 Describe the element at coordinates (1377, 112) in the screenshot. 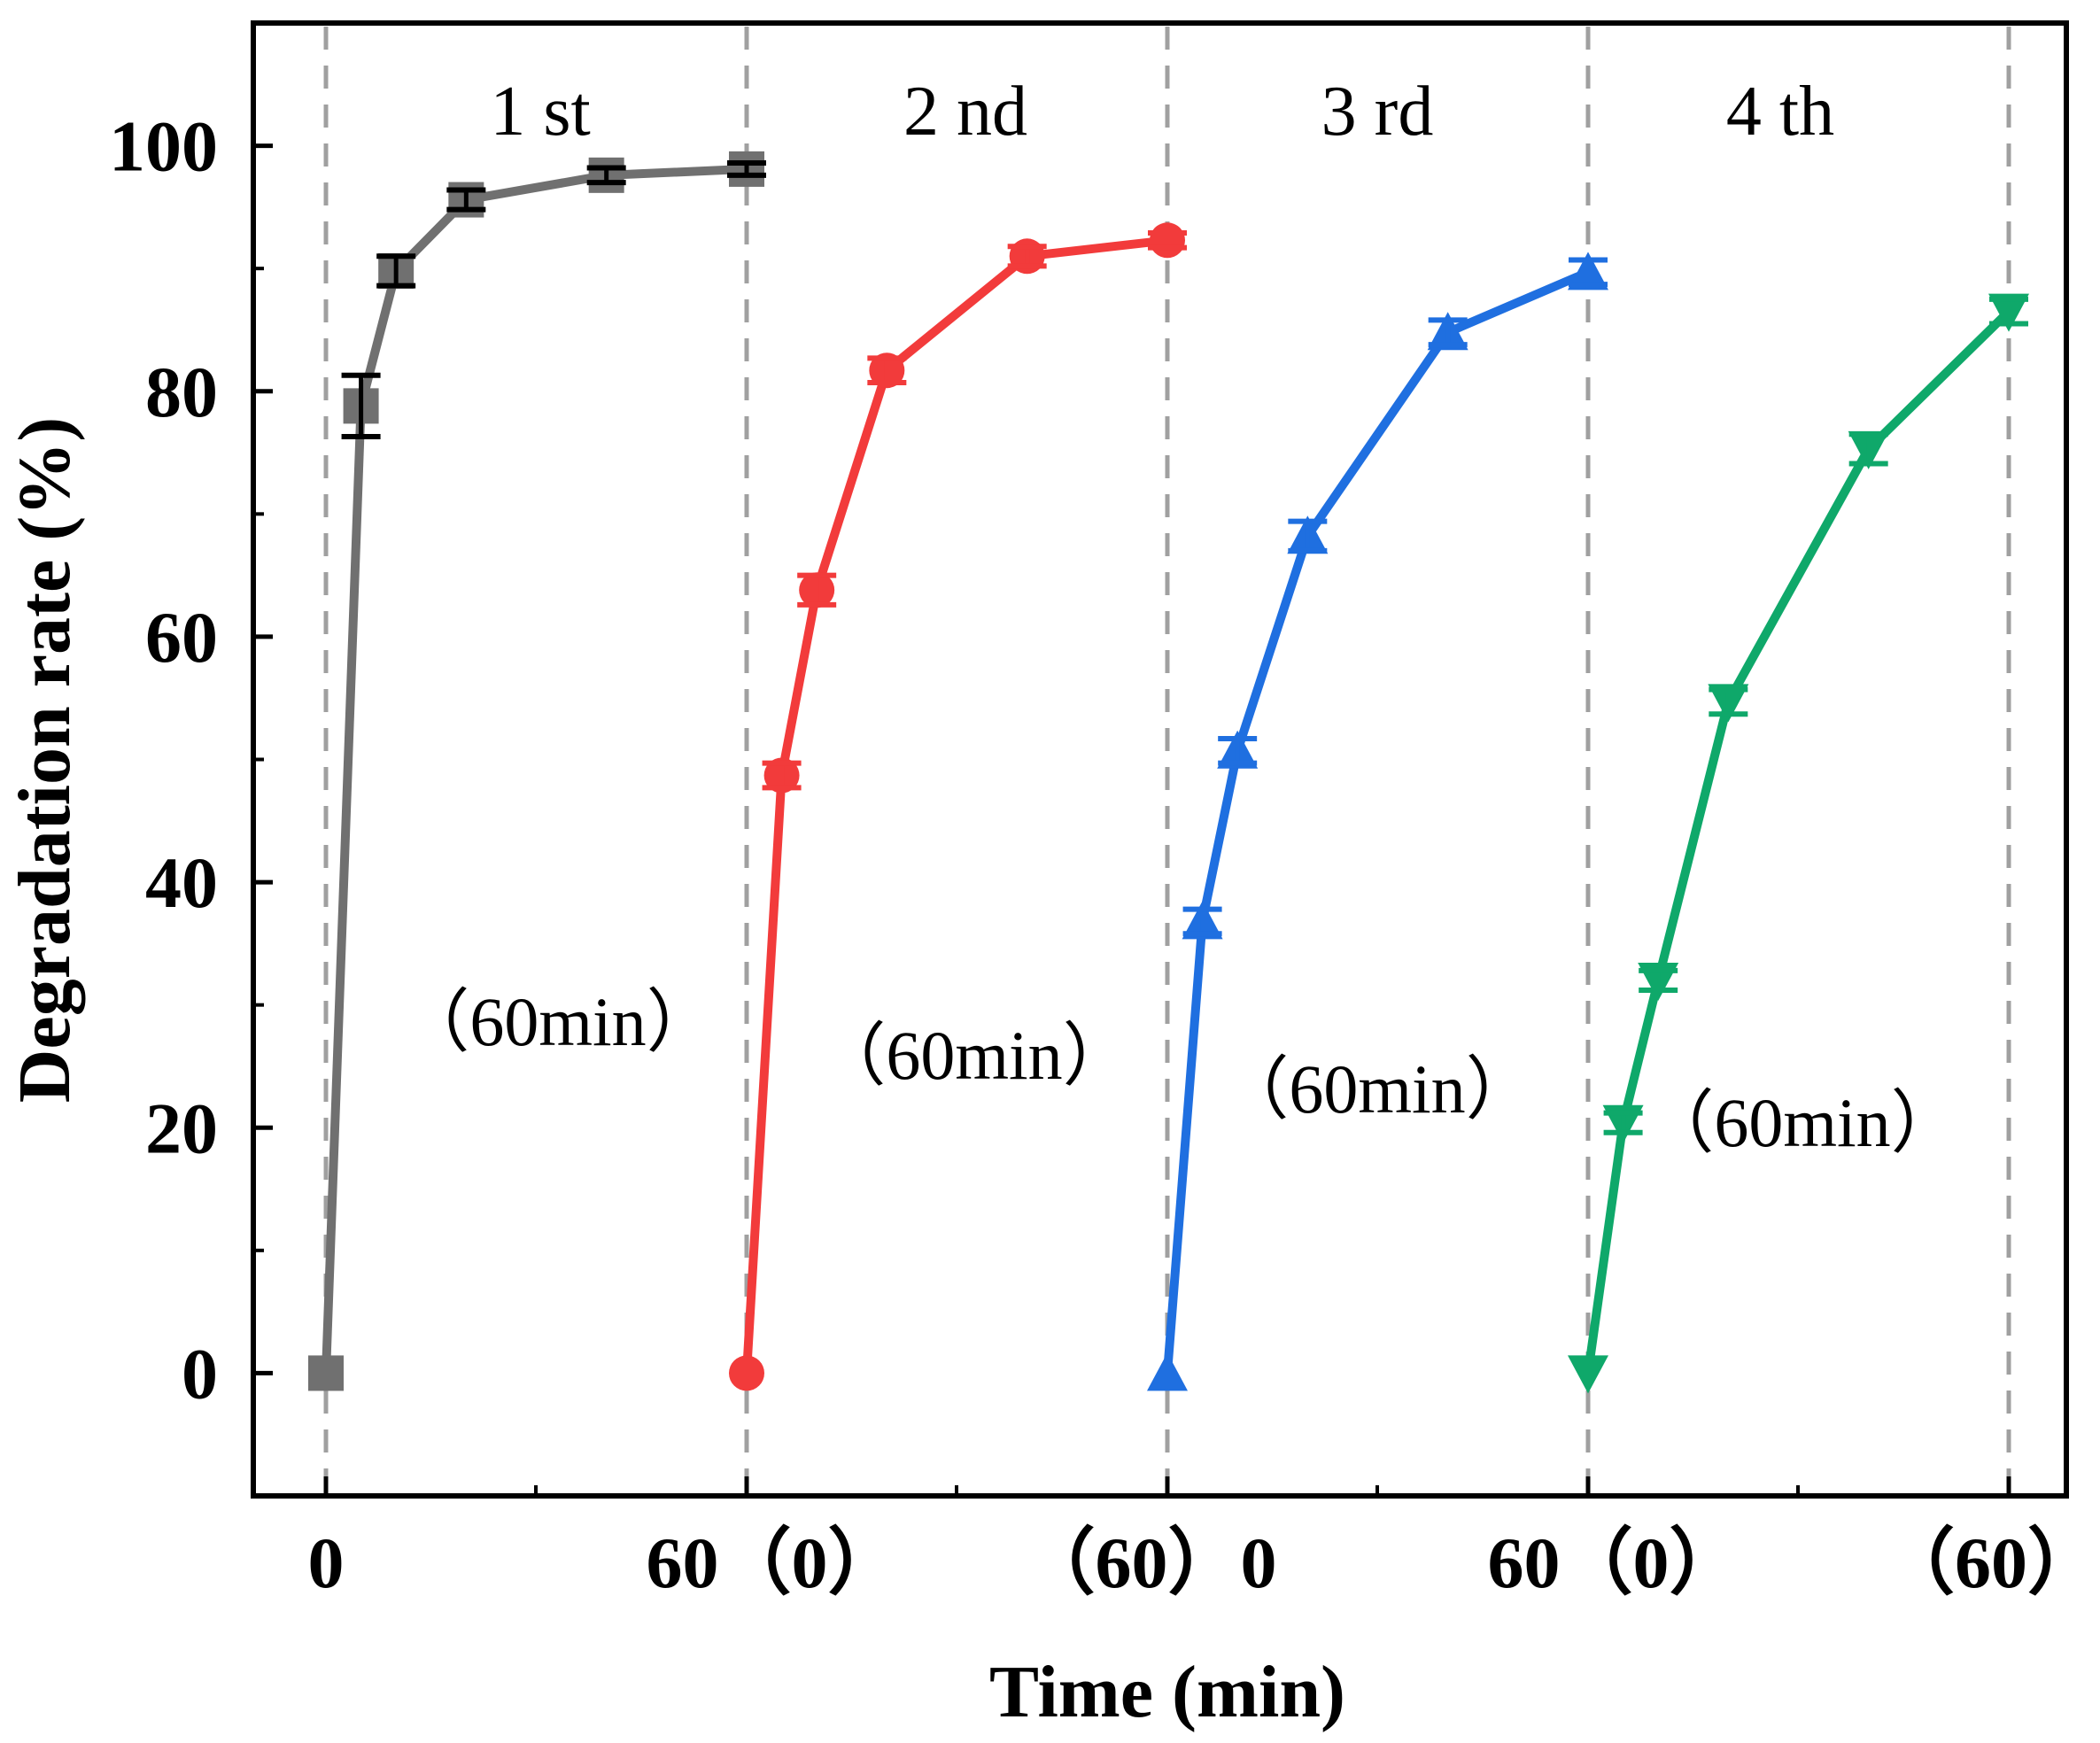

I see `cycle-label-3: 3 rd` at that location.